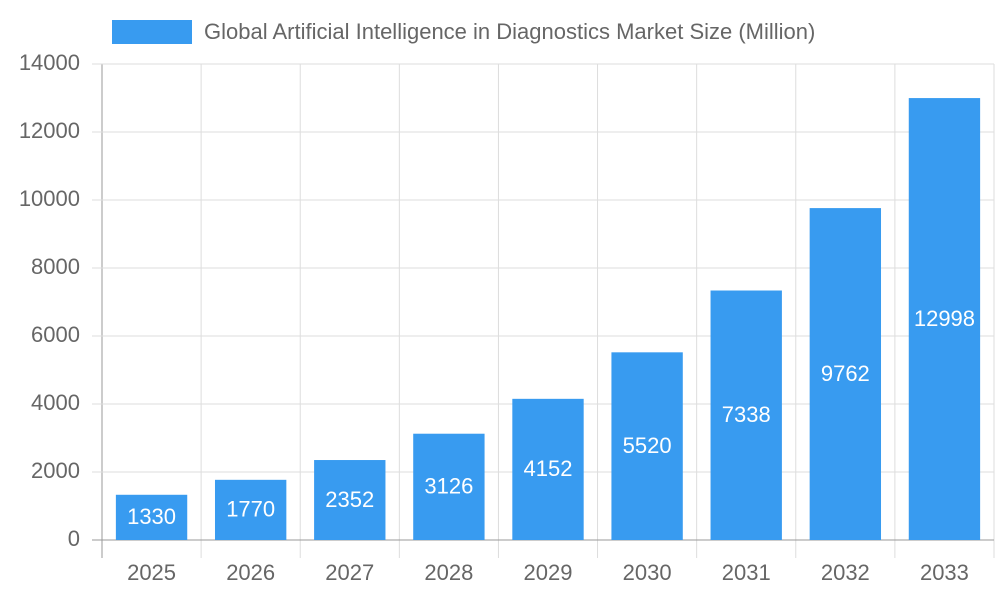 This screenshot has width=1000, height=600. I want to click on x-tick-label: 2029, so click(548, 572).